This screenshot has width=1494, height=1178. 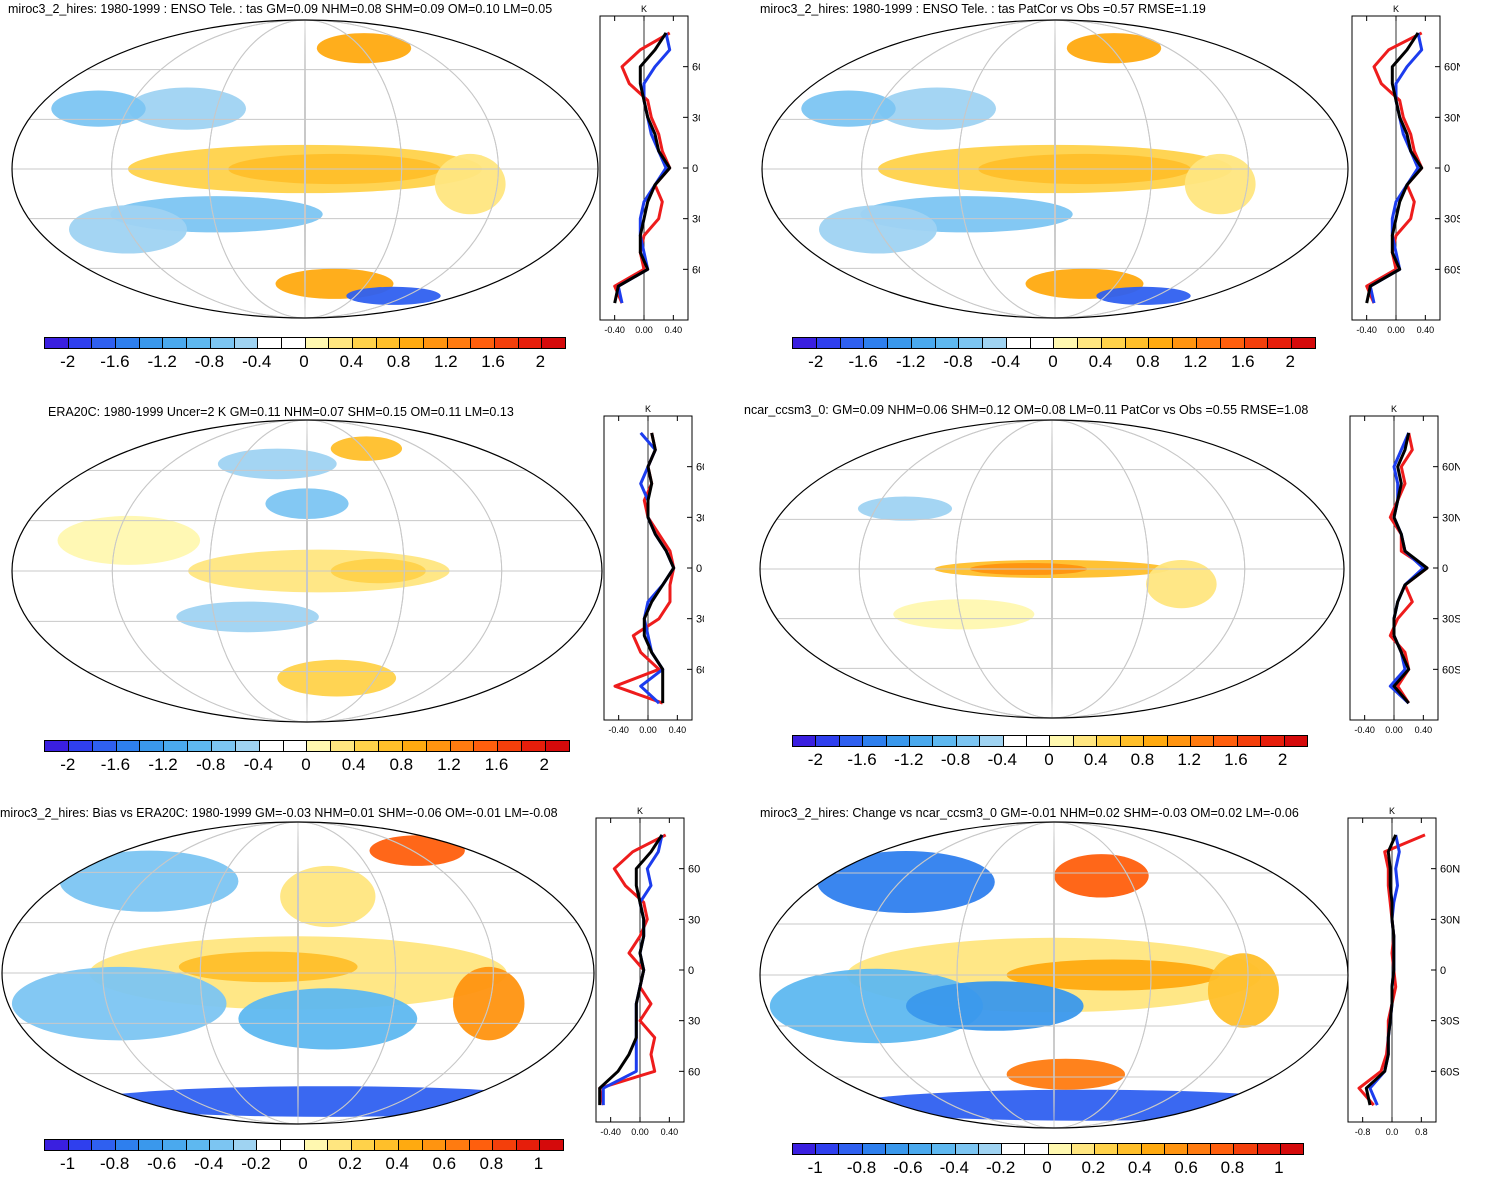 I want to click on colorbar-tick-label: -1.6, so click(x=862, y=759).